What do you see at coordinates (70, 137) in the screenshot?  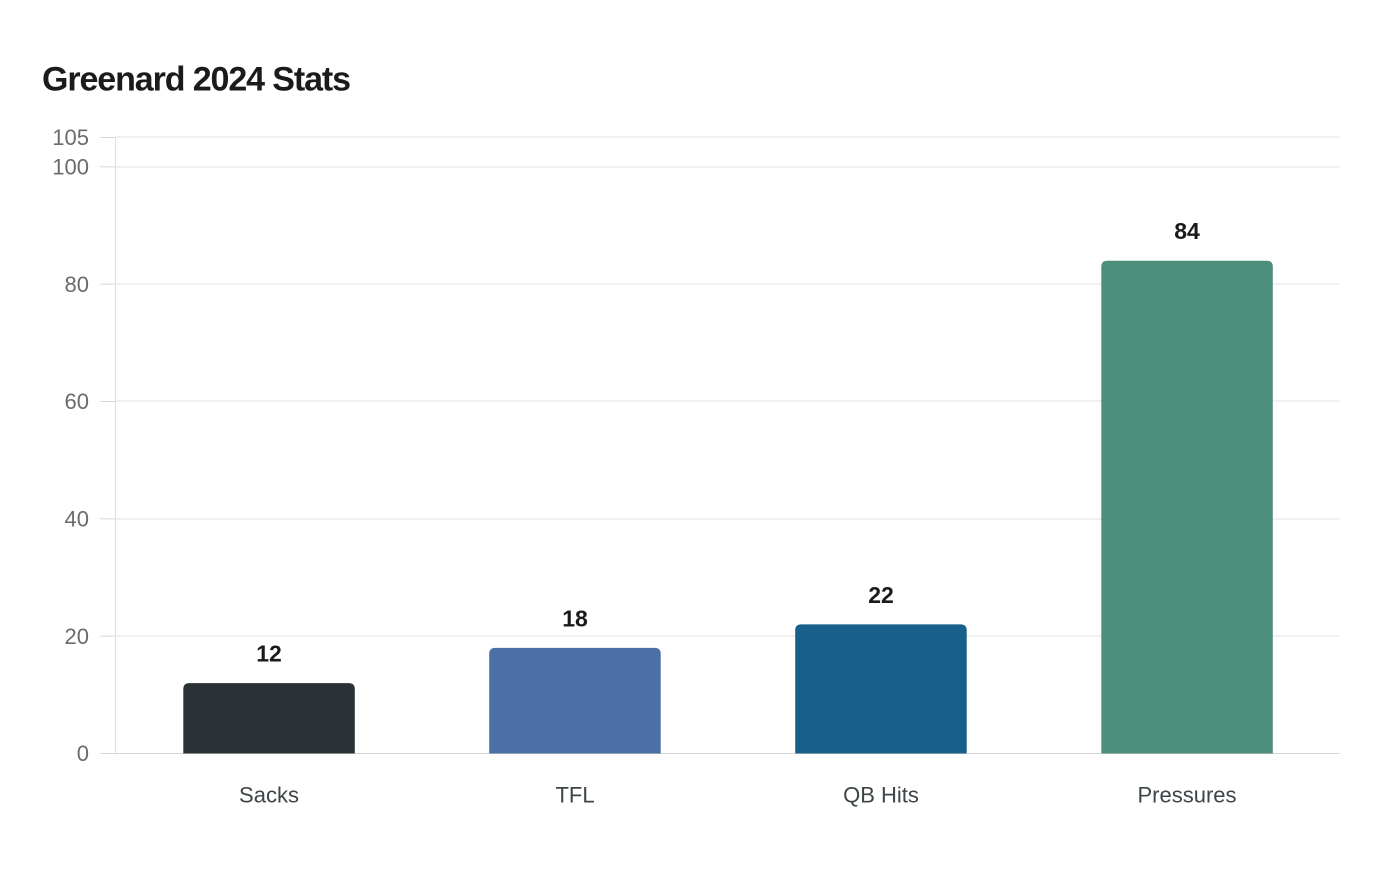 I see `svg-text: 105` at bounding box center [70, 137].